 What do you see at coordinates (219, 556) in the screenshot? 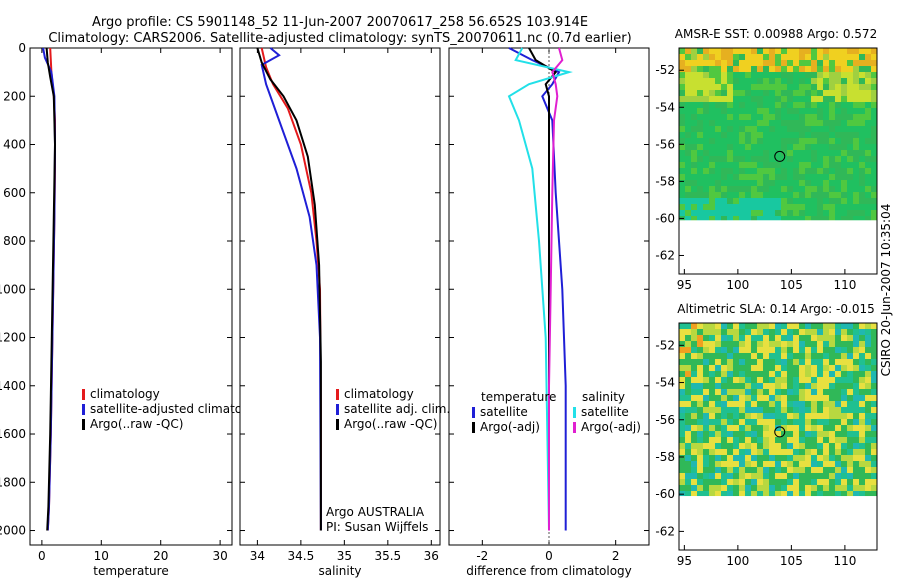
I see `x-tick-label: 30` at bounding box center [219, 556].